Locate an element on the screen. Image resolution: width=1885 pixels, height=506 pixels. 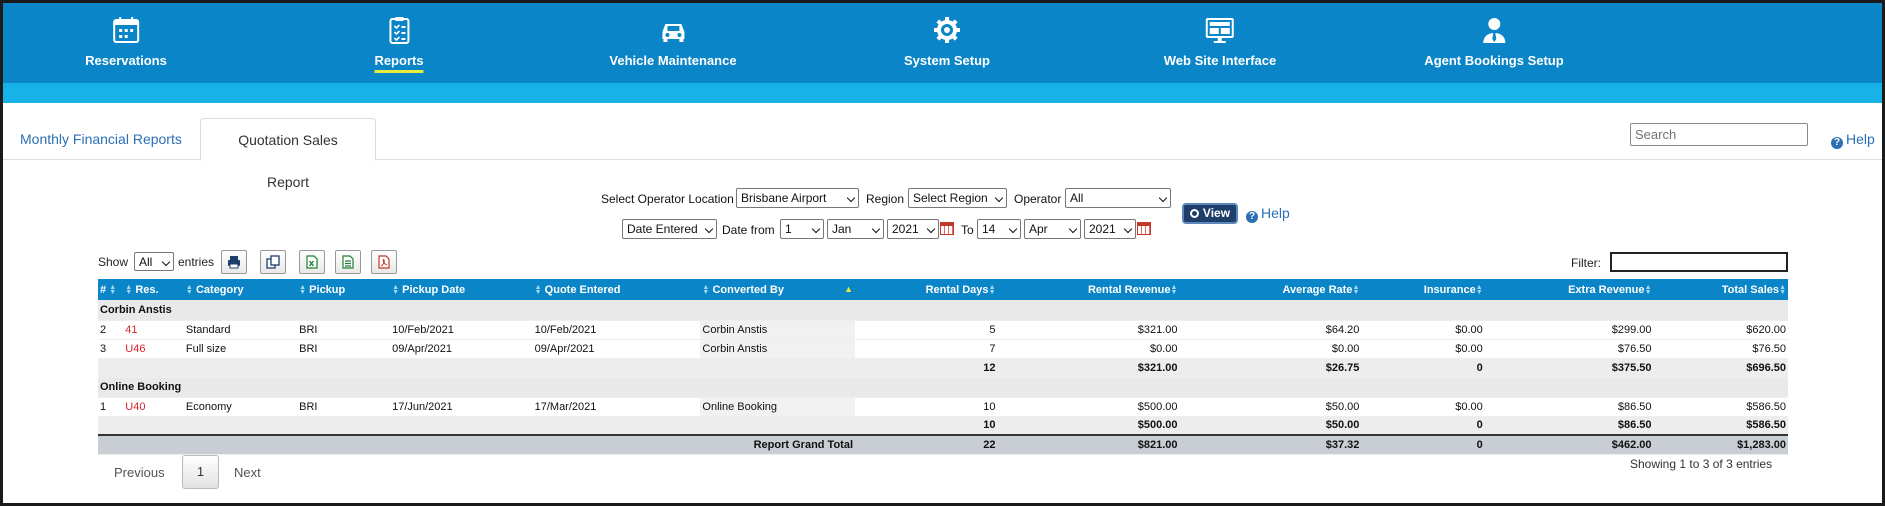
copy-button is located at coordinates (273, 262).